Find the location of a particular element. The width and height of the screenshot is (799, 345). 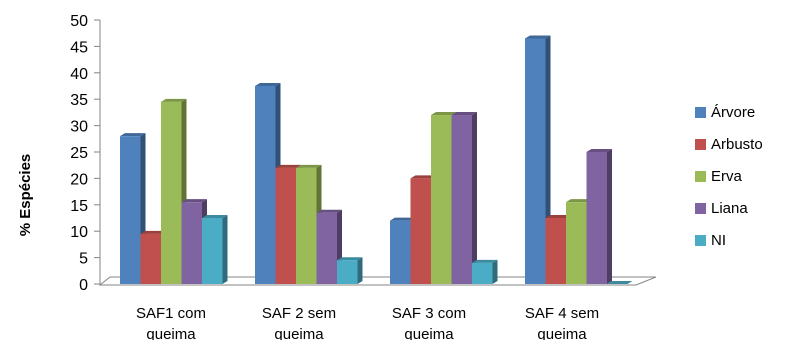

y-tick-label: 0 is located at coordinates (83, 285).